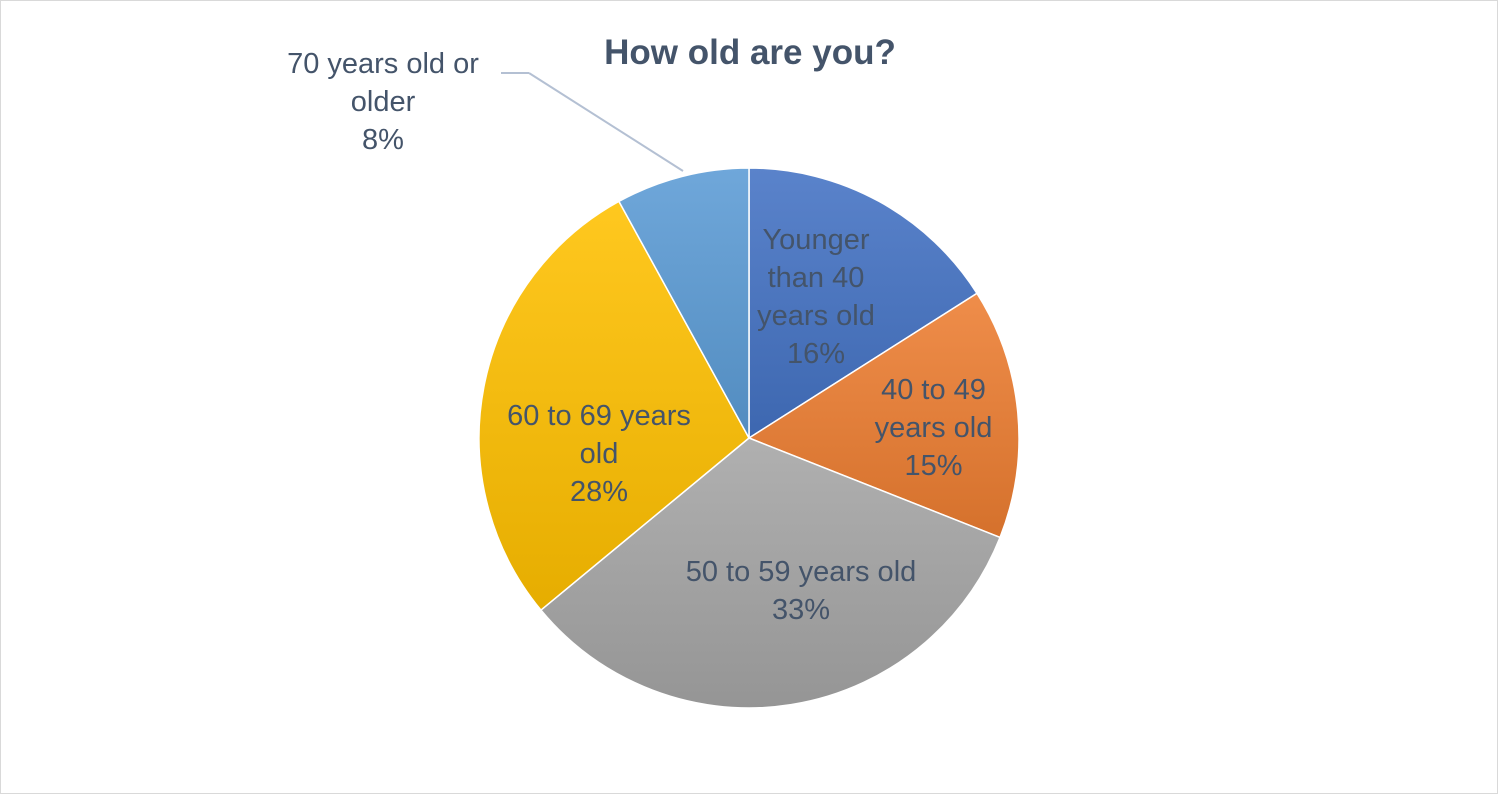  What do you see at coordinates (606, 122) in the screenshot?
I see `leader-line` at bounding box center [606, 122].